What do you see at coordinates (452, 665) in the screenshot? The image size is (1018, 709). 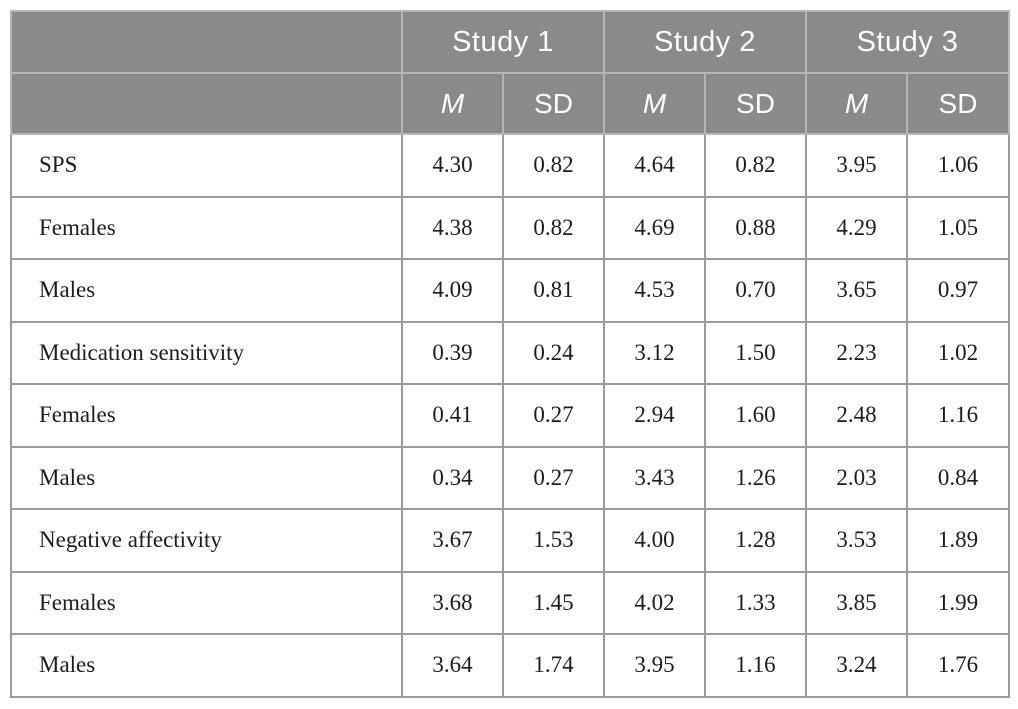 I see `cell-m-study-1: 3.64` at bounding box center [452, 665].